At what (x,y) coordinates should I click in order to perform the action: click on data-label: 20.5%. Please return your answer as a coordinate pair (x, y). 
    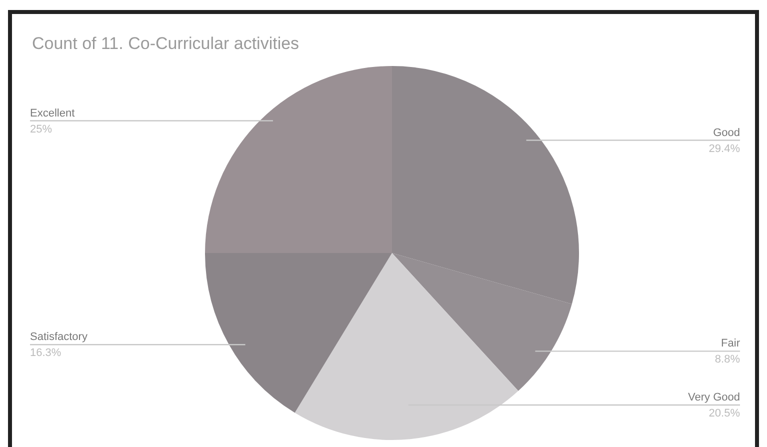
    Looking at the image, I should click on (724, 414).